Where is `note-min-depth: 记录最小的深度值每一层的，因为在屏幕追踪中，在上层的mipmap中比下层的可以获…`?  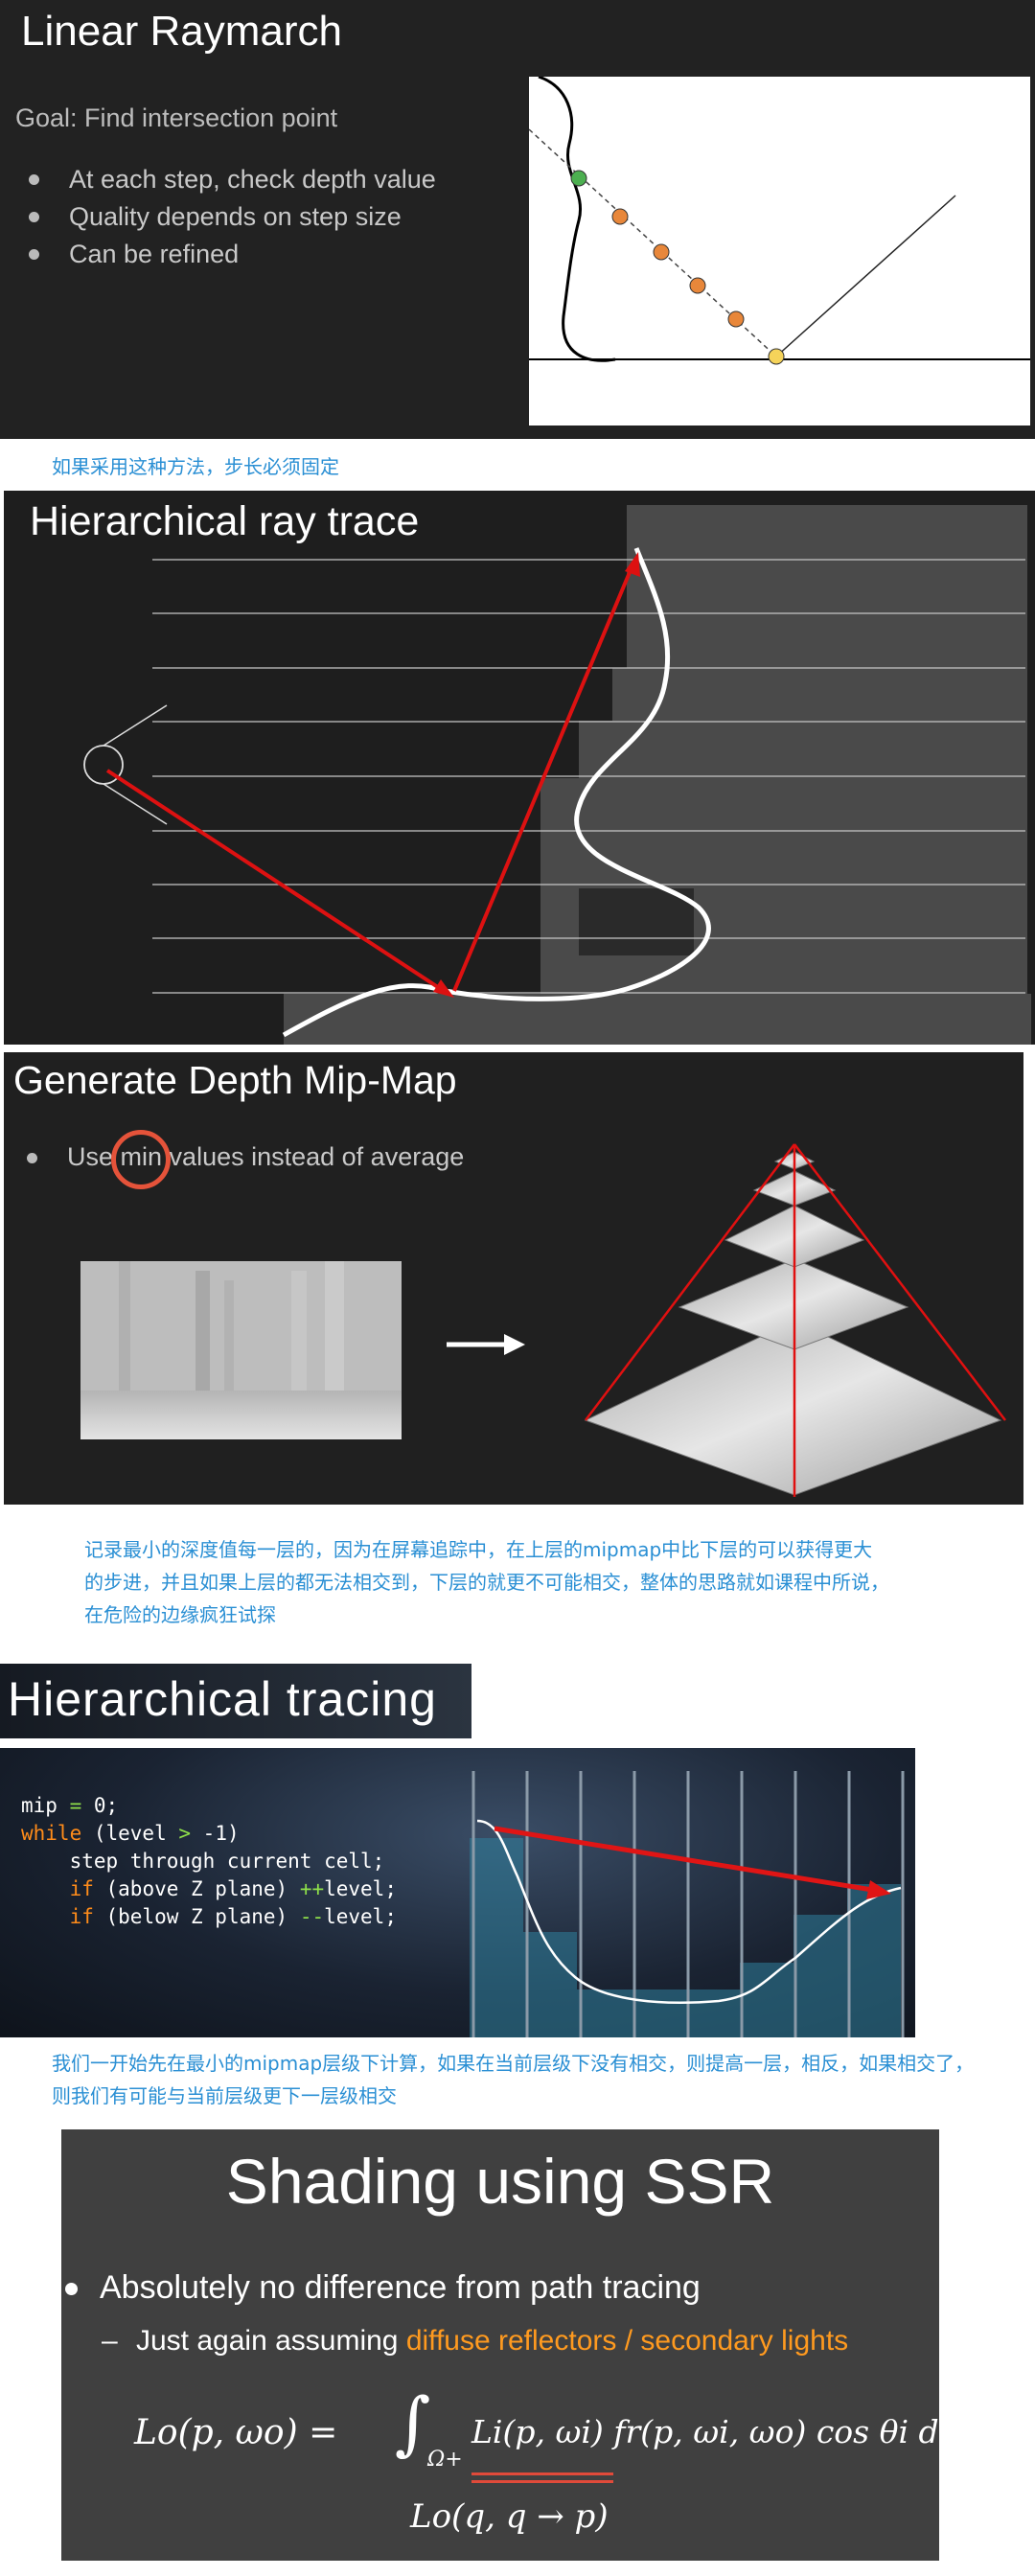
note-min-depth: 记录最小的深度值每一层的，因为在屏幕追踪中，在上层的mipmap中比下层的可以获… is located at coordinates (486, 1582).